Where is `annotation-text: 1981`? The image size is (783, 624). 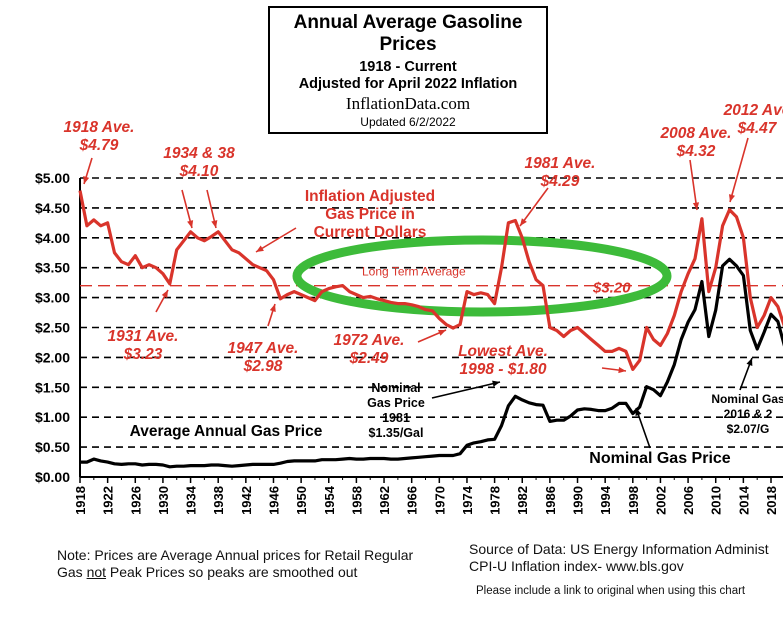 annotation-text: 1981 is located at coordinates (396, 418).